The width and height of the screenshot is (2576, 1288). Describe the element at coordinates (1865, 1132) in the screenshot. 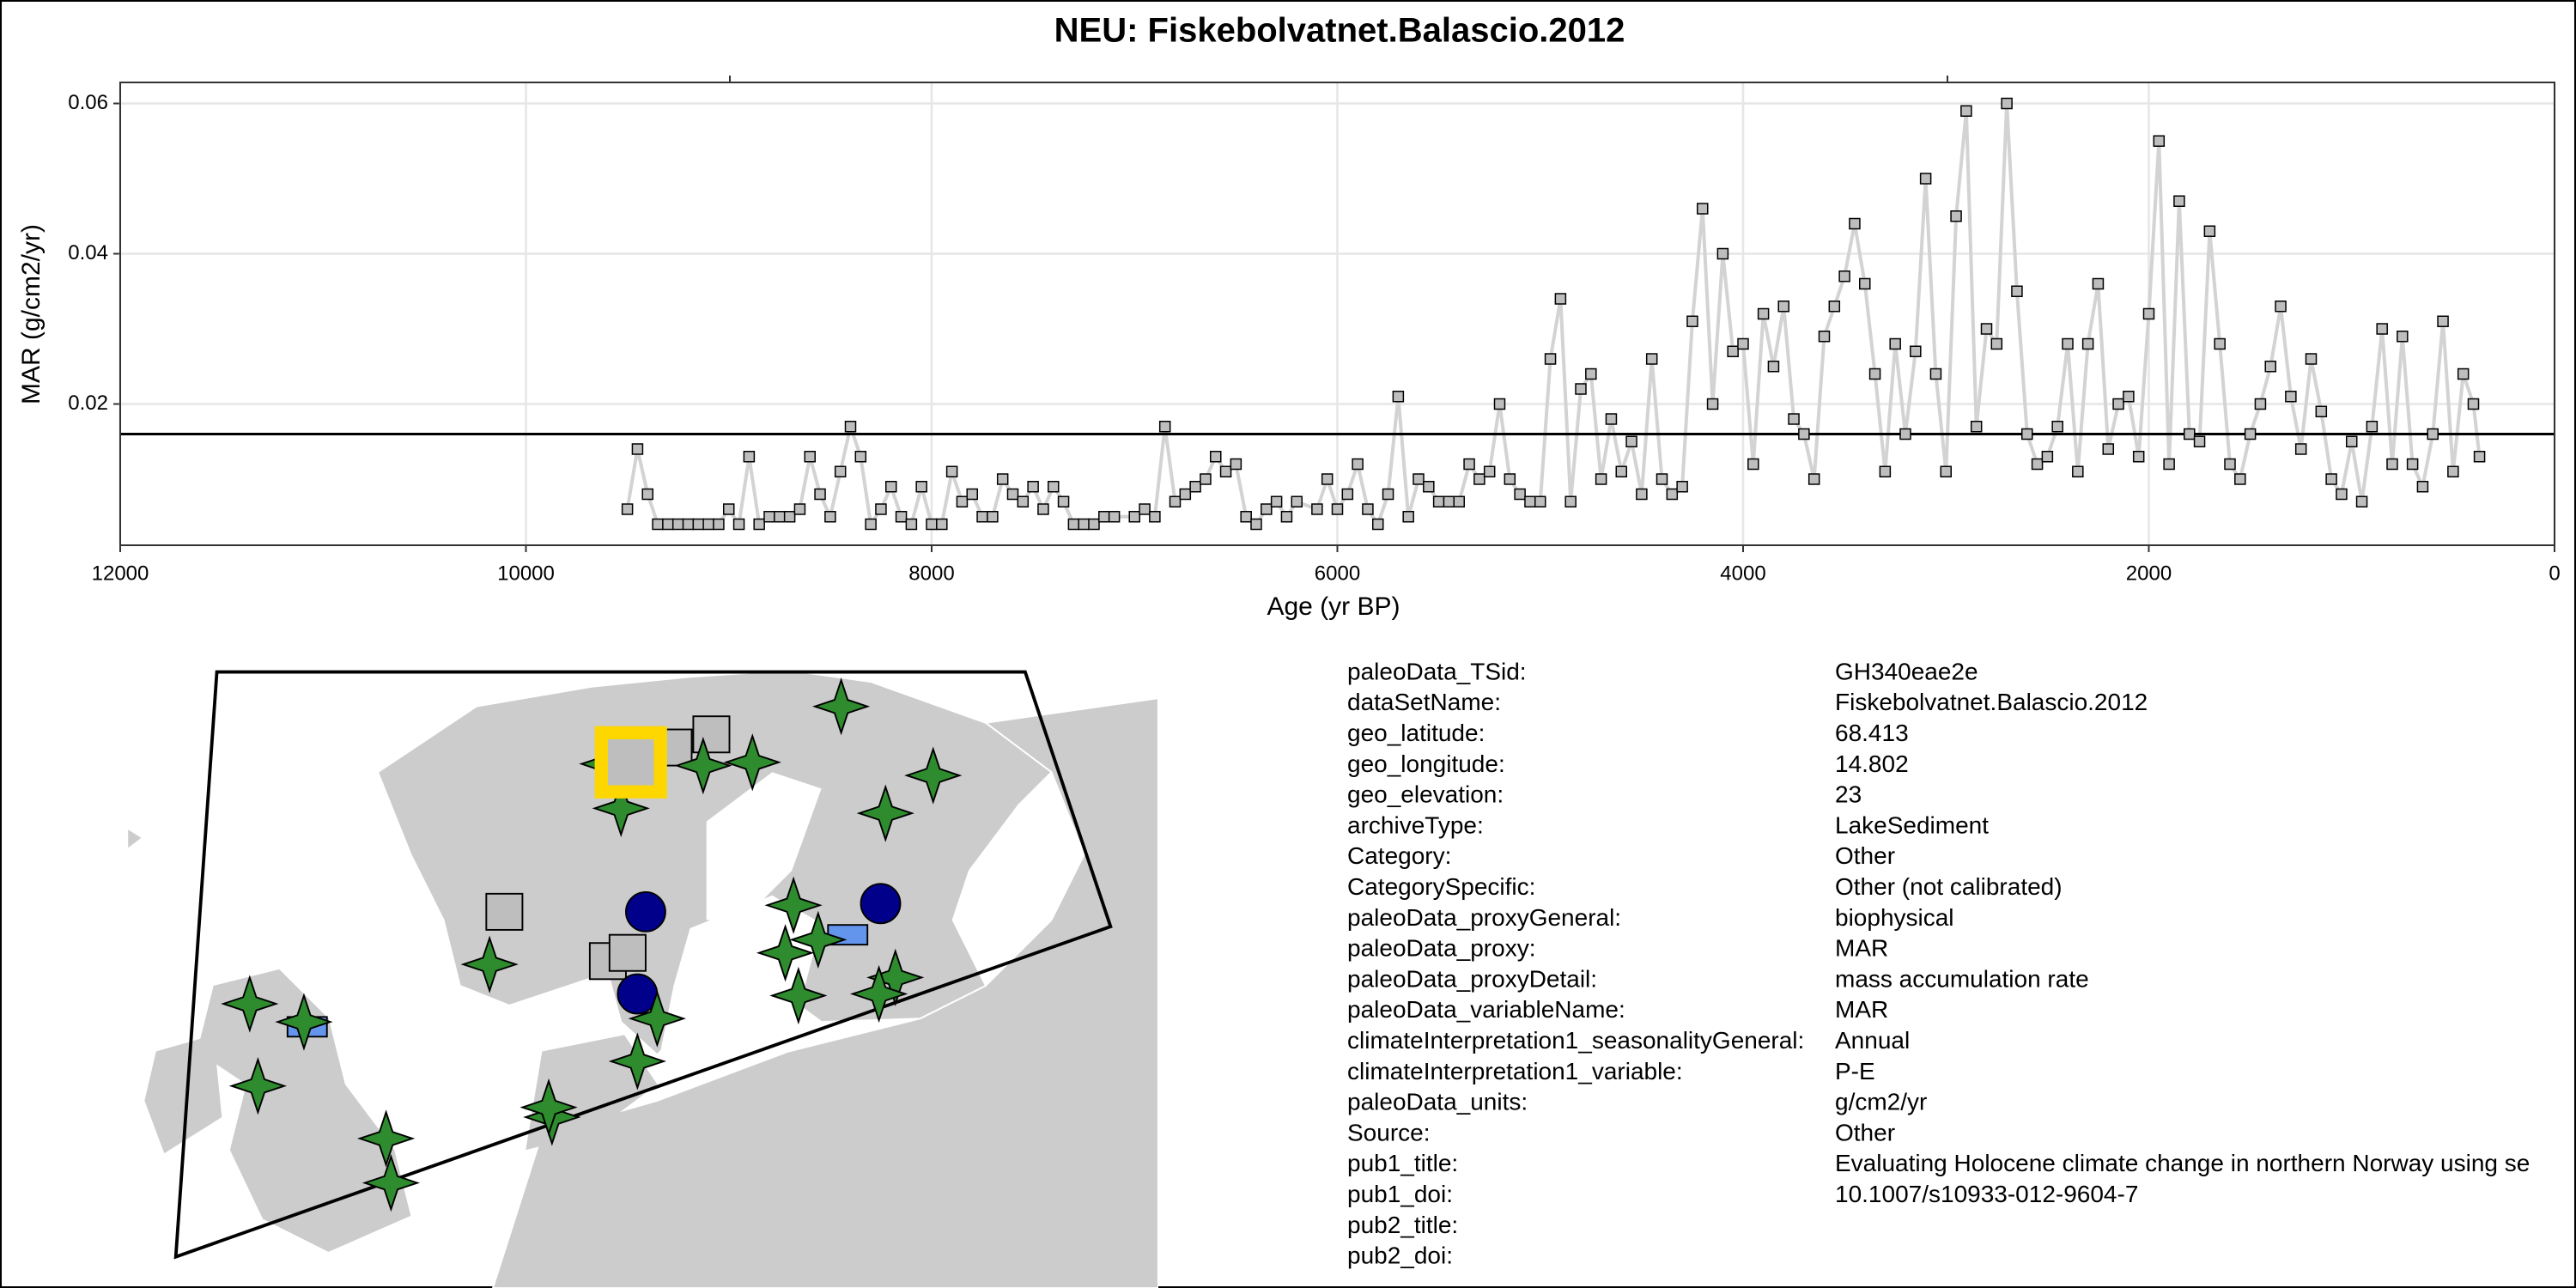

I see `metadata-value: Other` at that location.